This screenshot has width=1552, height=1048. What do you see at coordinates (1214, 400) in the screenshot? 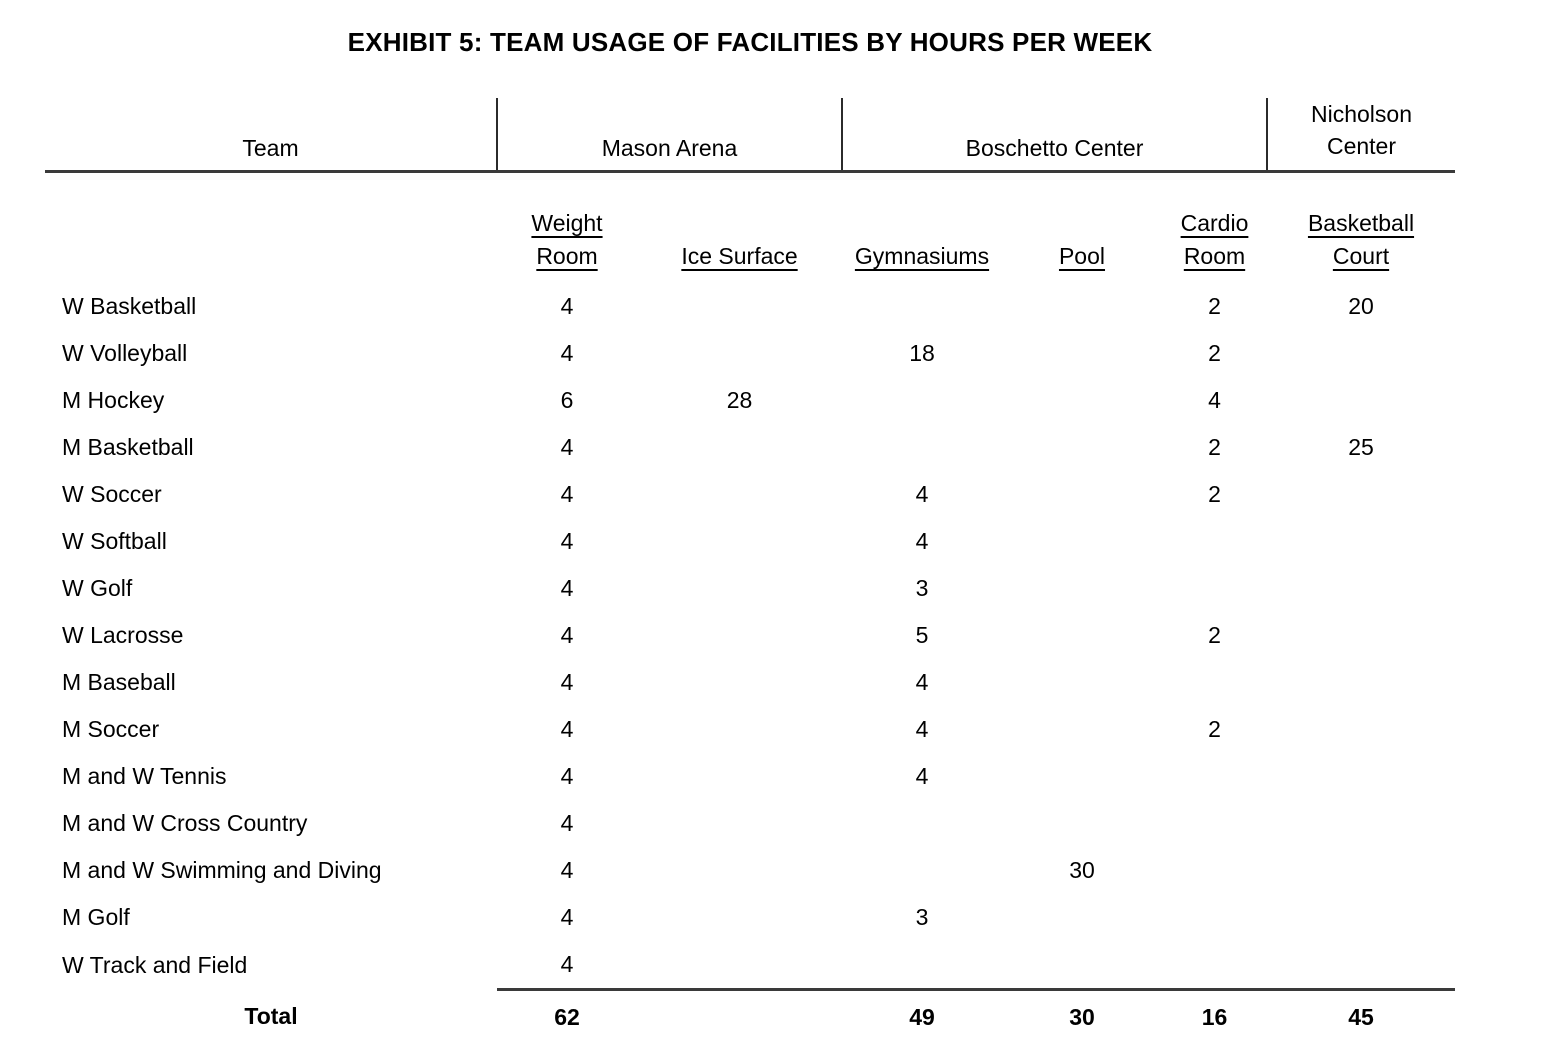
I see `value-cell-cardio-room: 4` at bounding box center [1214, 400].